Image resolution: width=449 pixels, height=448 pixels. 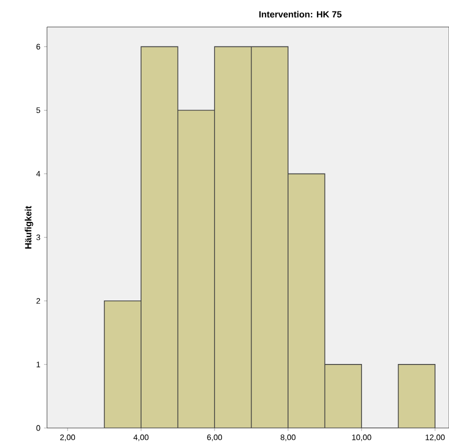 What do you see at coordinates (300, 14) in the screenshot?
I see `chart-title: Intervention: HK 75` at bounding box center [300, 14].